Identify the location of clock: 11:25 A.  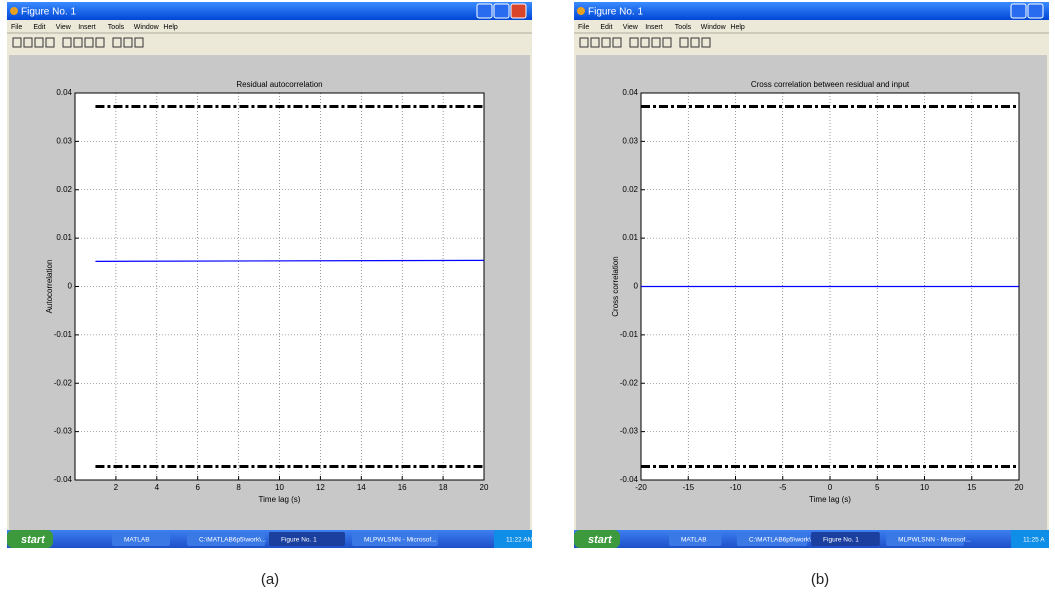
(1034, 540).